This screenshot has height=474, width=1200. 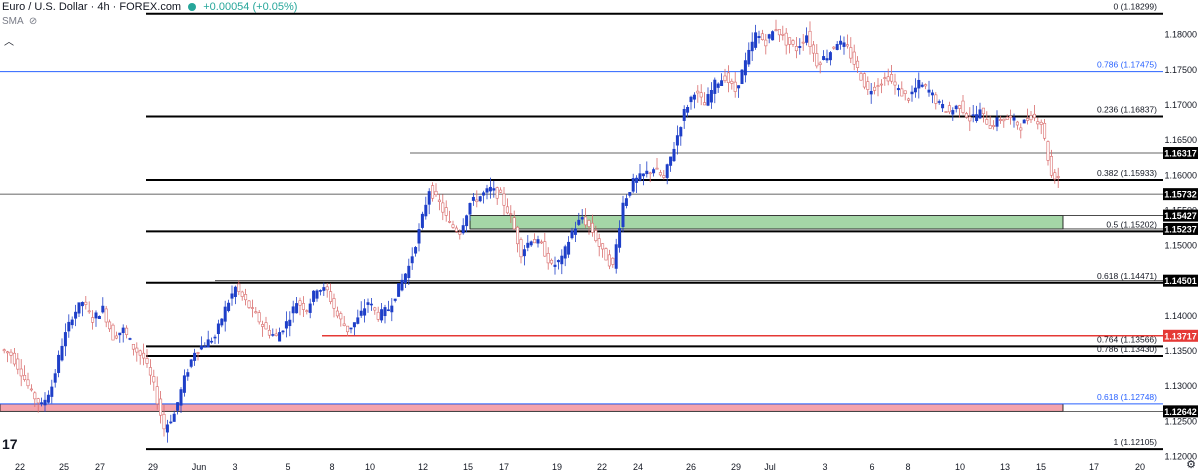 I want to click on fib-label: 0.764 (1.13566), so click(x=1127, y=339).